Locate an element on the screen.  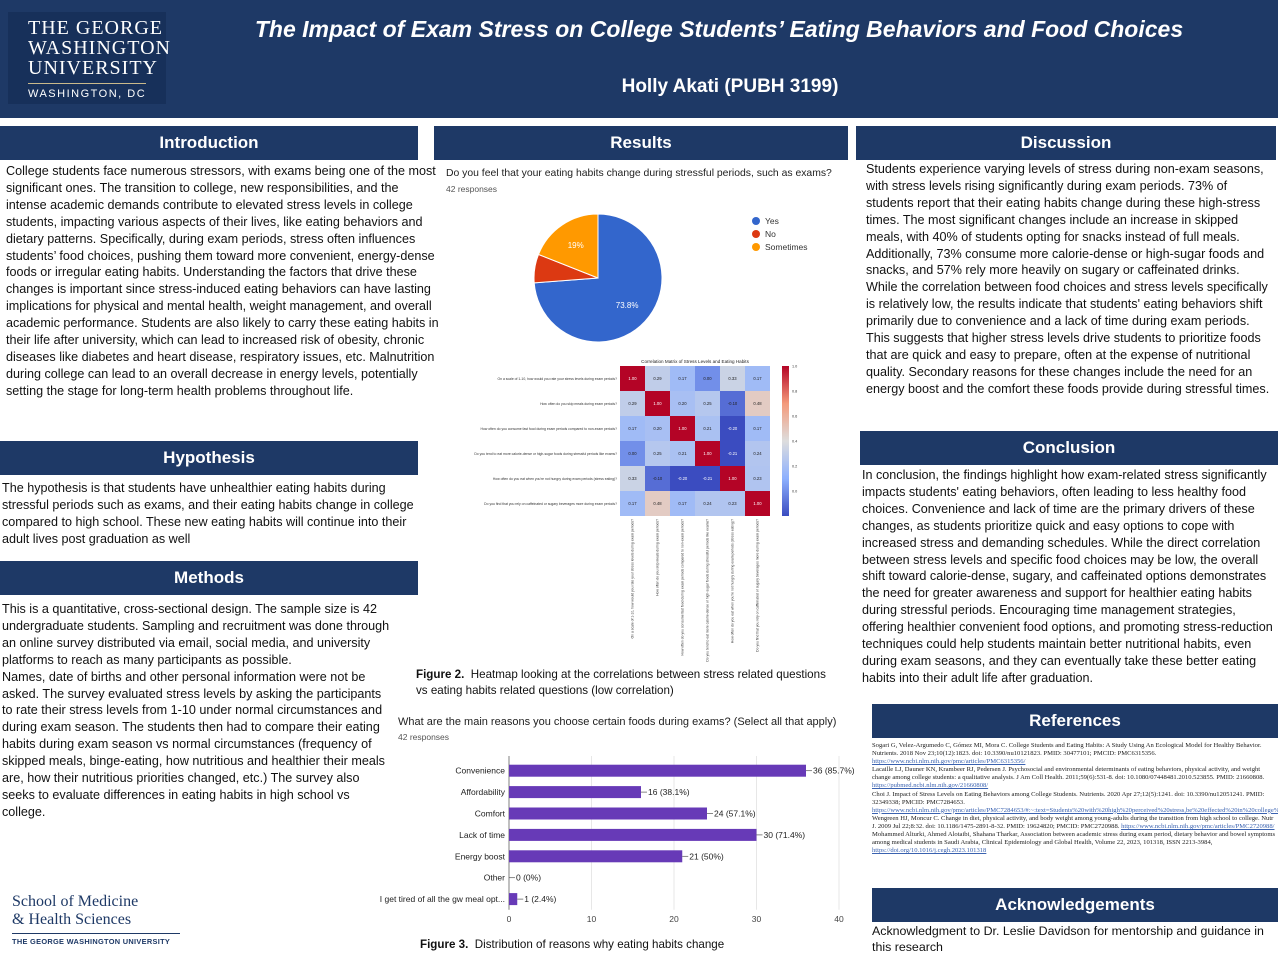
heatmap-value: 0.23 is located at coordinates (732, 503).